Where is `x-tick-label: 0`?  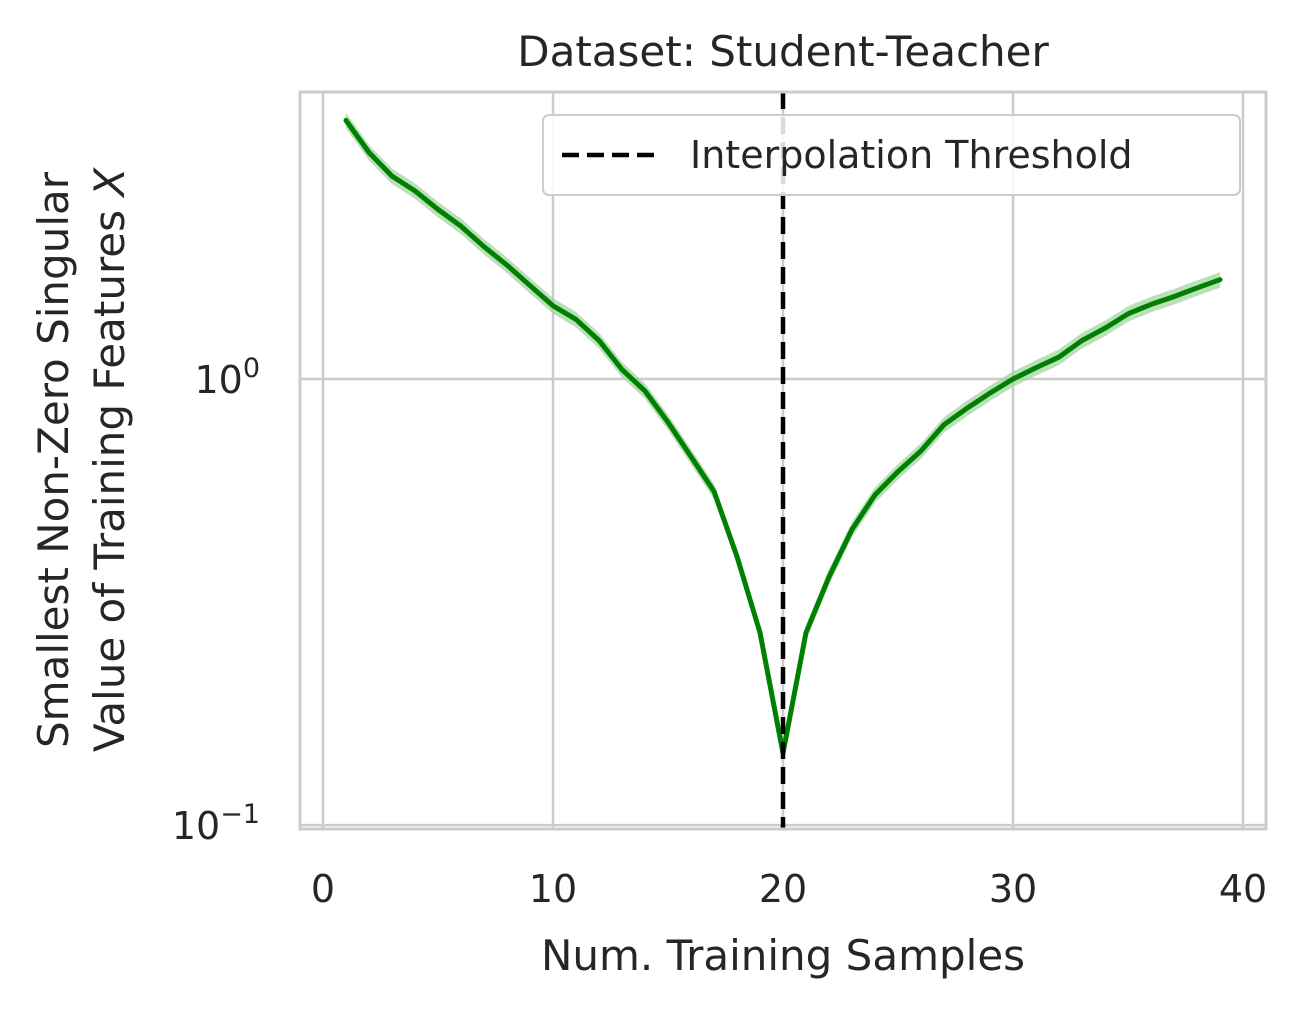 x-tick-label: 0 is located at coordinates (323, 889).